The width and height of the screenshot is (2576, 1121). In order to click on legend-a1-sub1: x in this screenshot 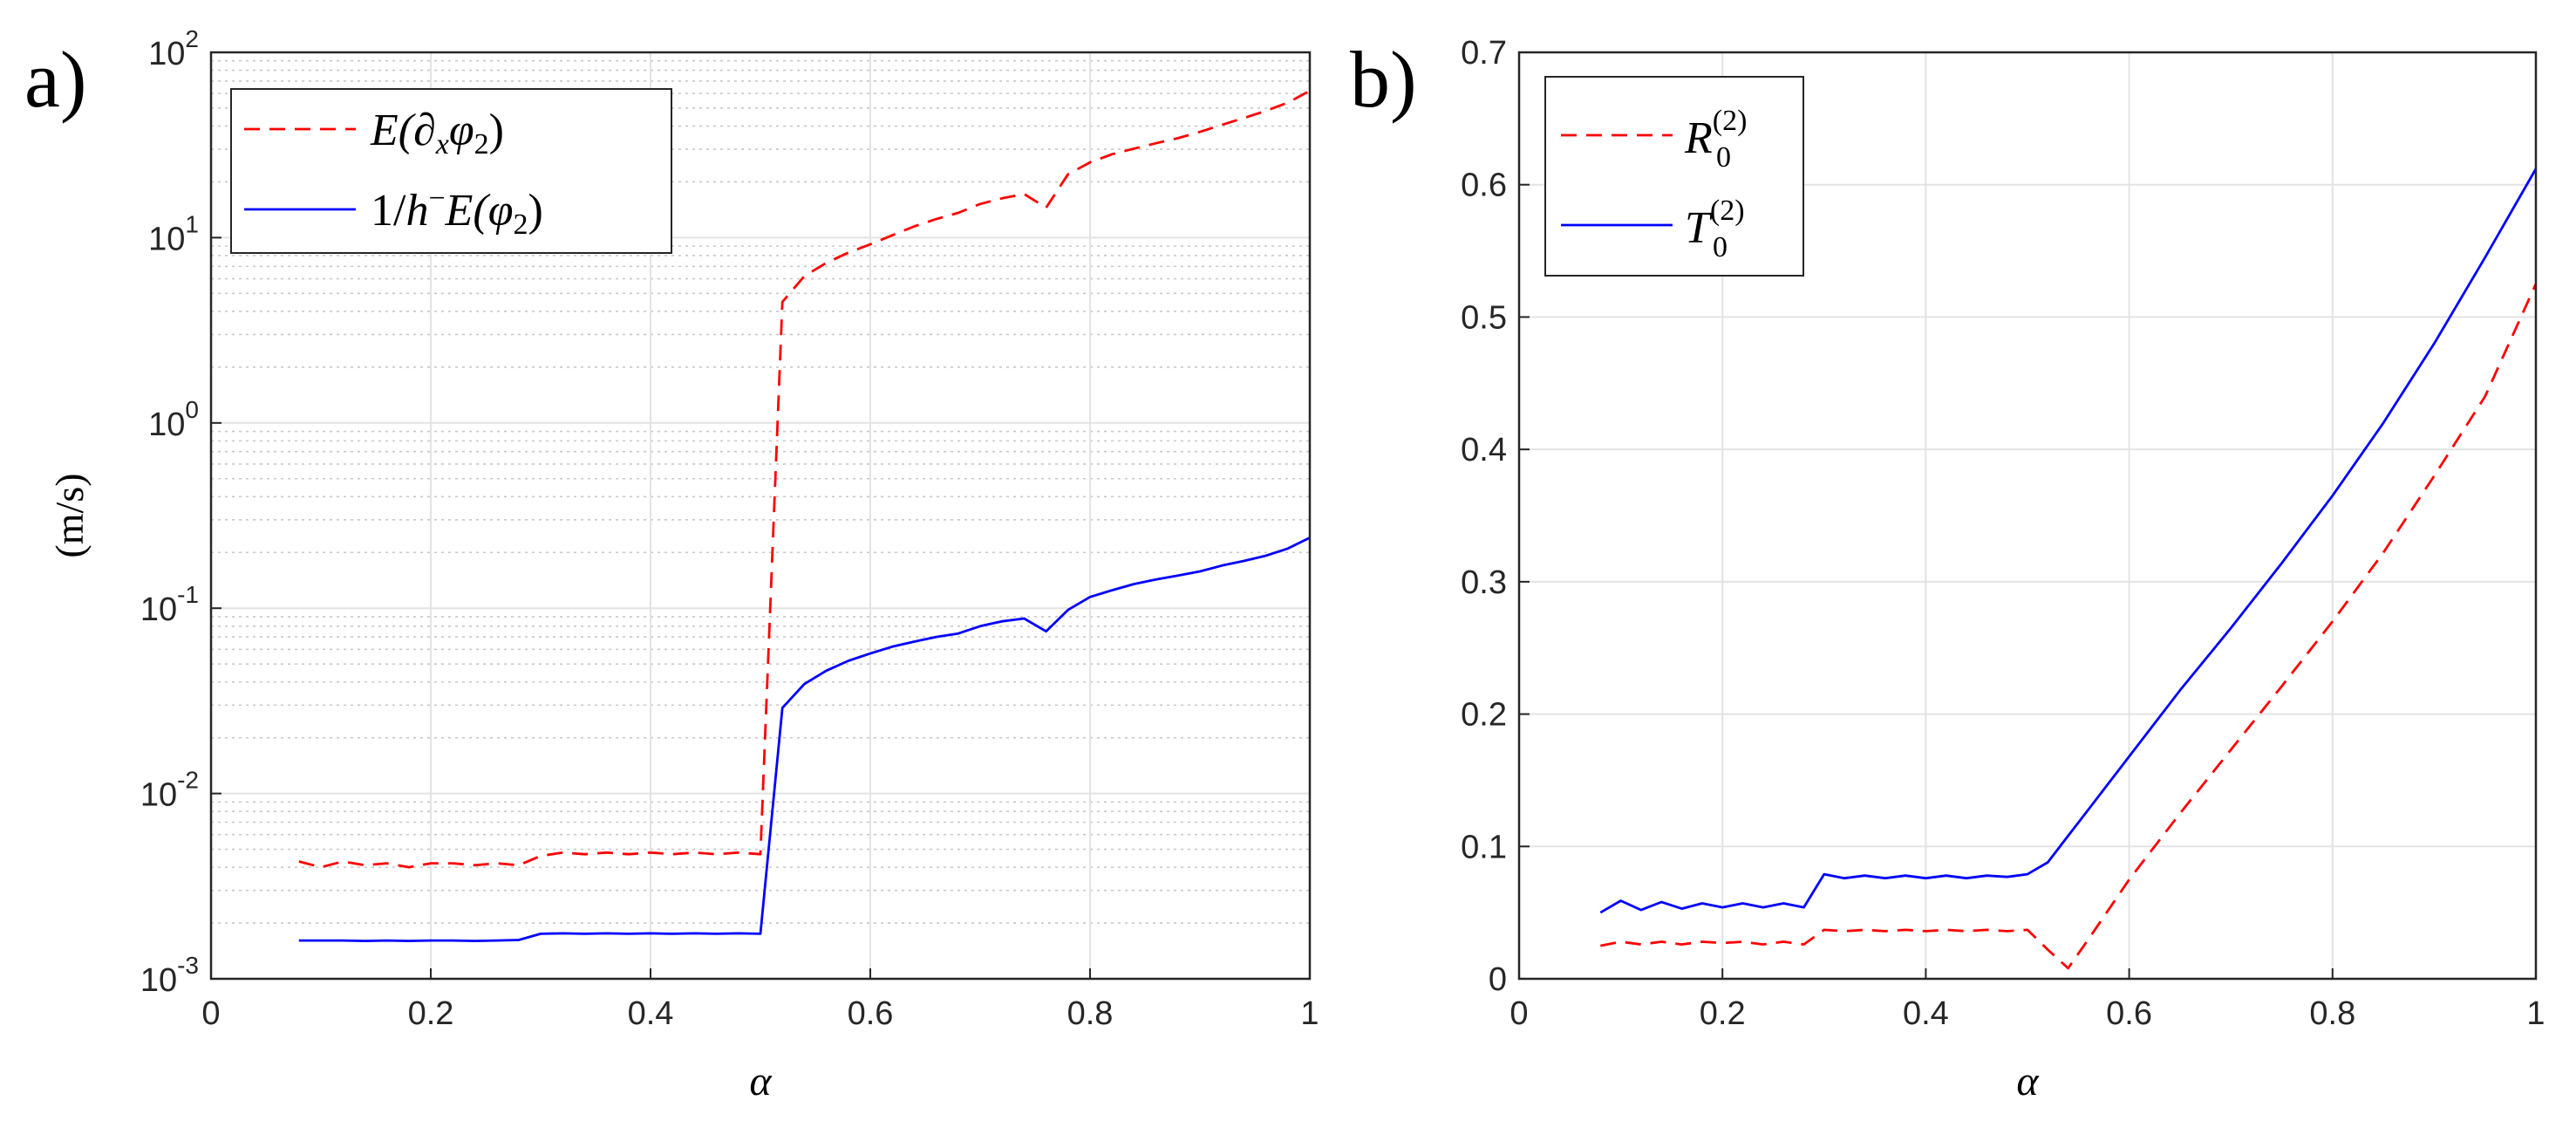, I will do `click(442, 144)`.